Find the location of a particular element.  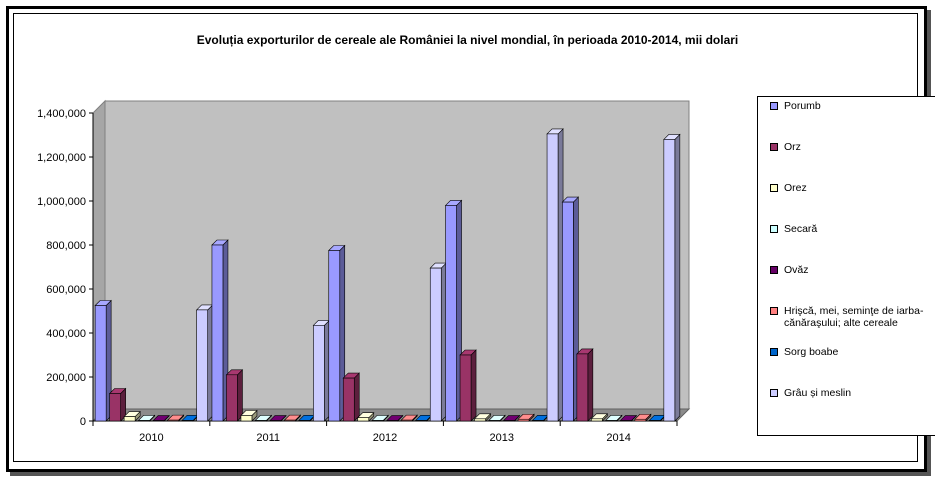

legend-swatch-sorg-boabe is located at coordinates (774, 352).